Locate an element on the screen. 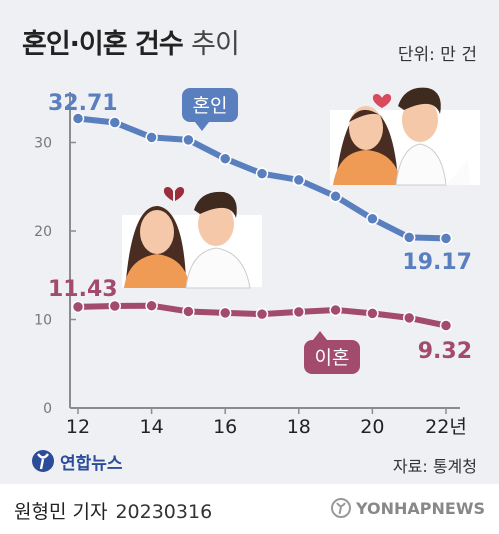  series-tag-label: 이혼 is located at coordinates (332, 358).